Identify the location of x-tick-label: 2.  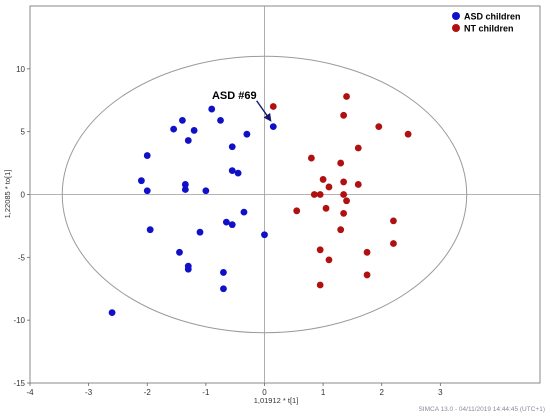
(381, 392).